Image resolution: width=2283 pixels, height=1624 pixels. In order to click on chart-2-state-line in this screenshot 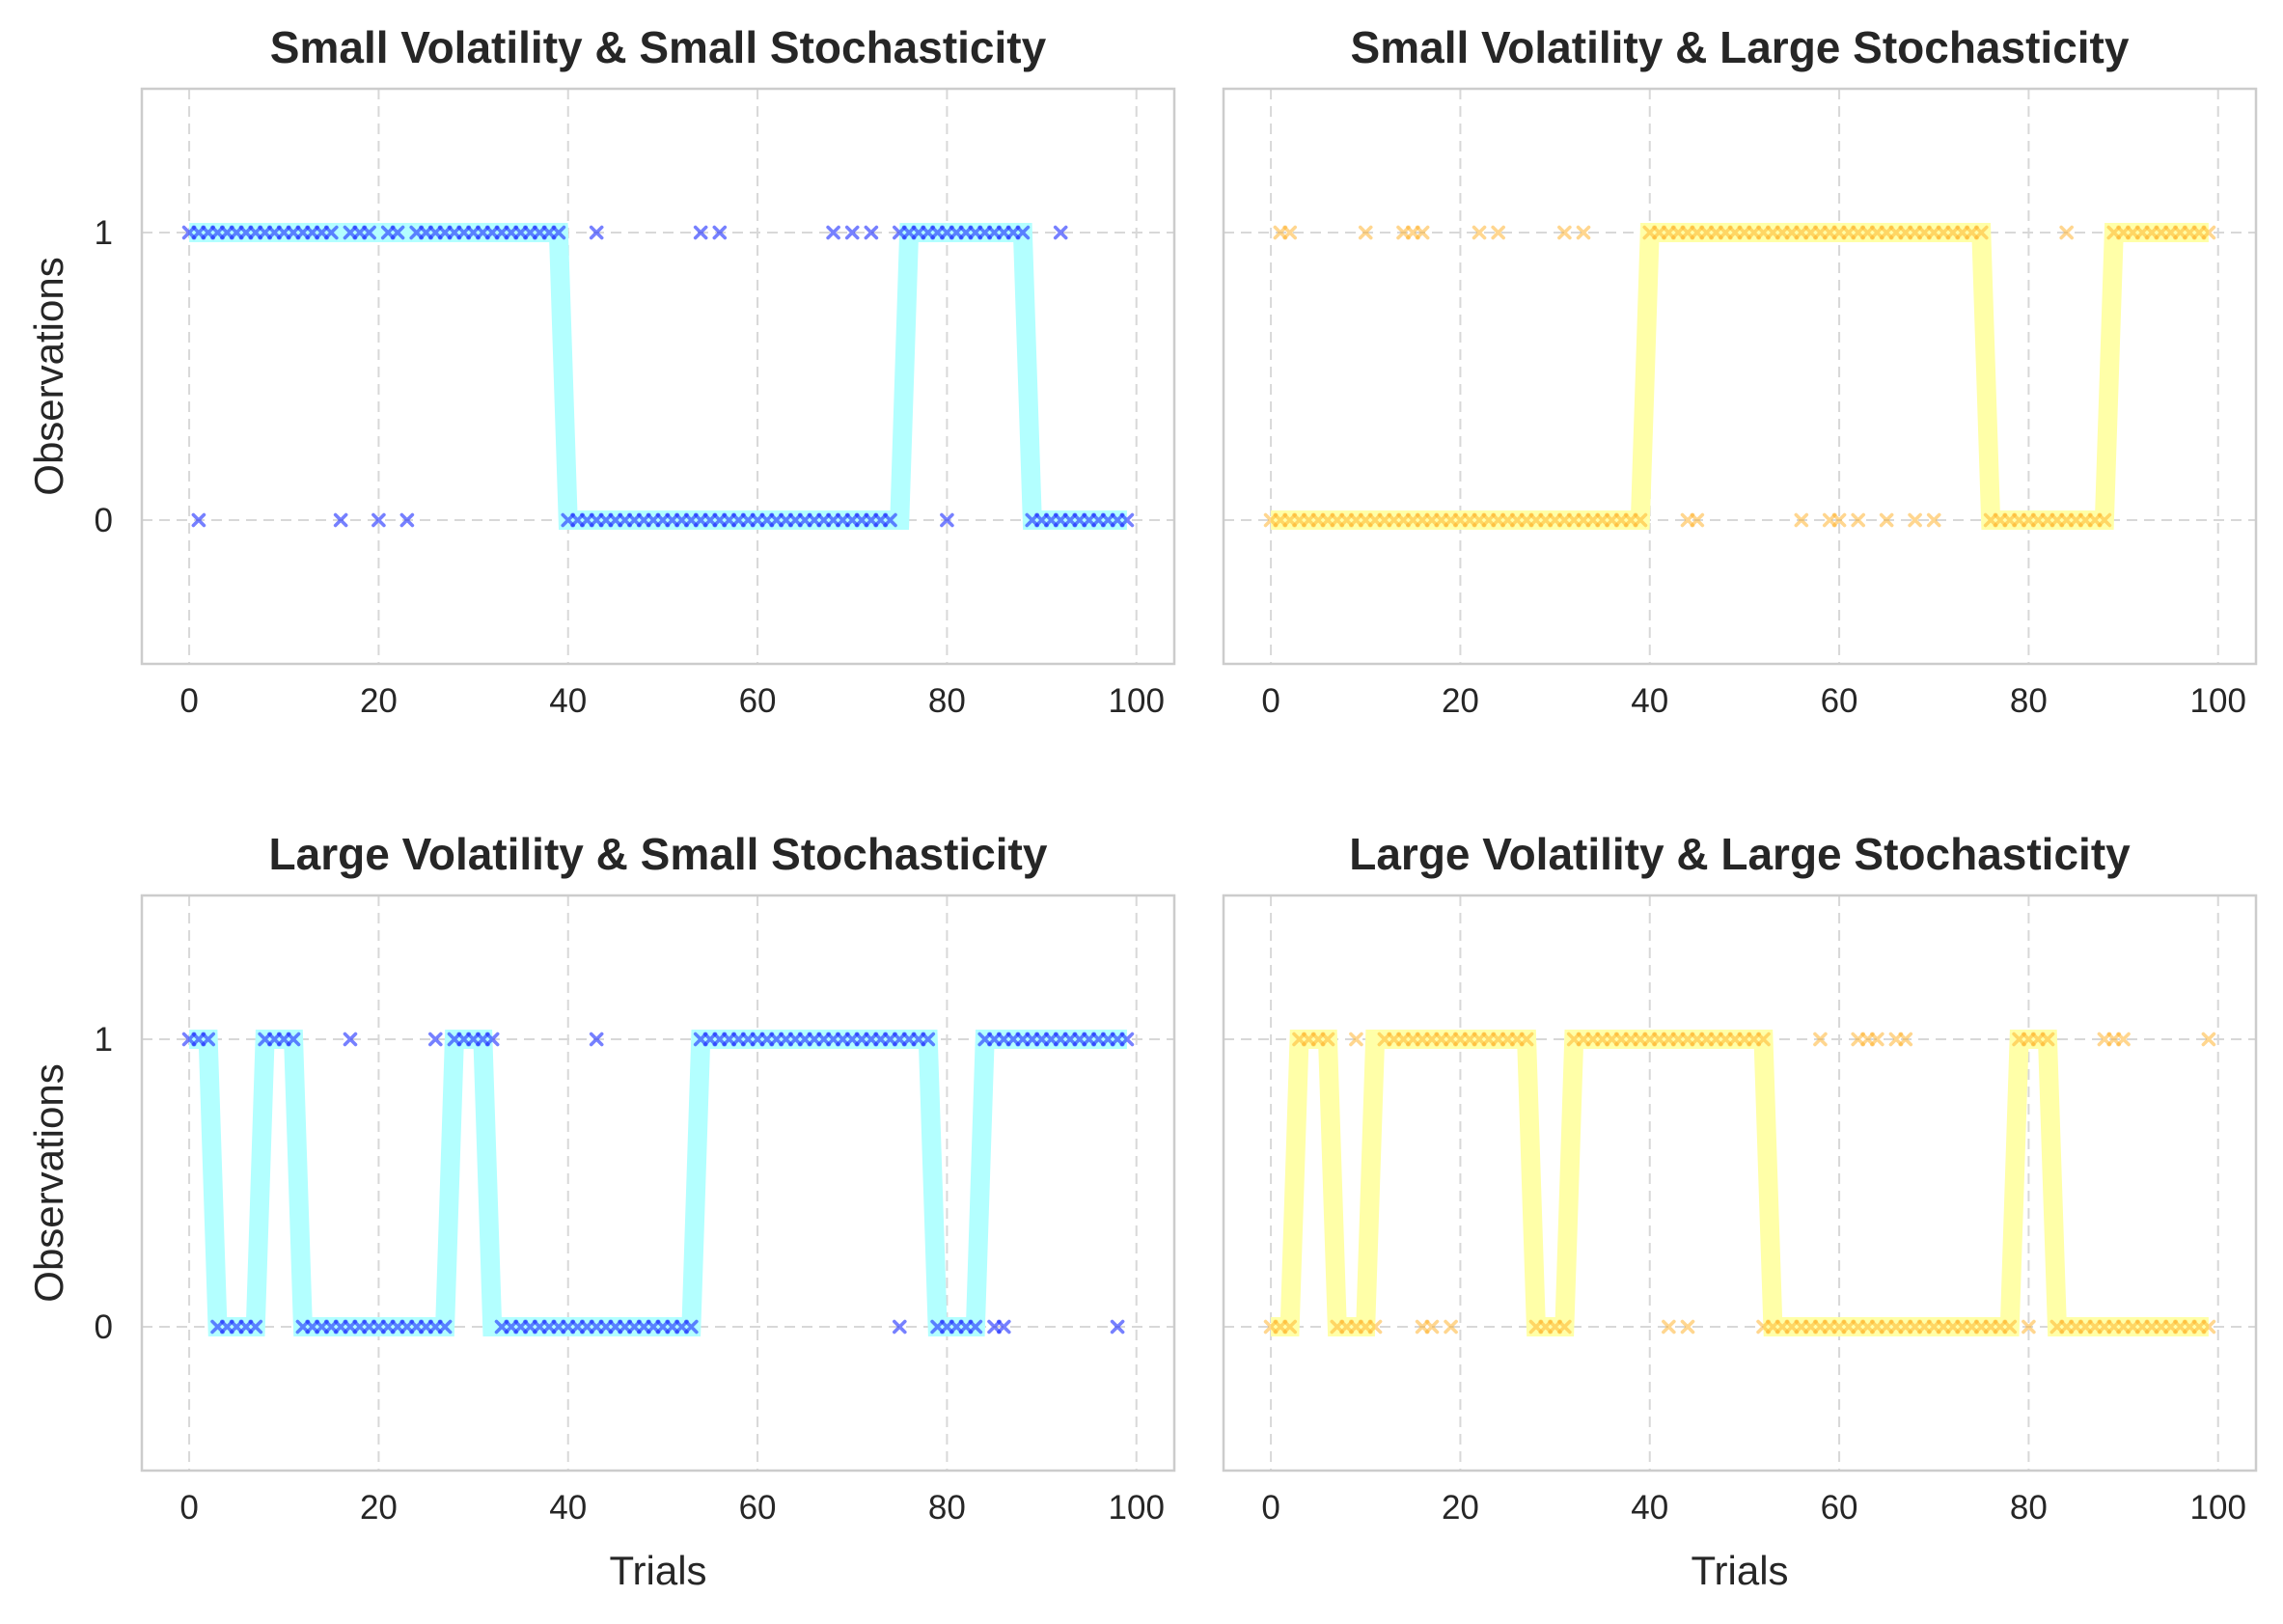, I will do `click(1740, 376)`.